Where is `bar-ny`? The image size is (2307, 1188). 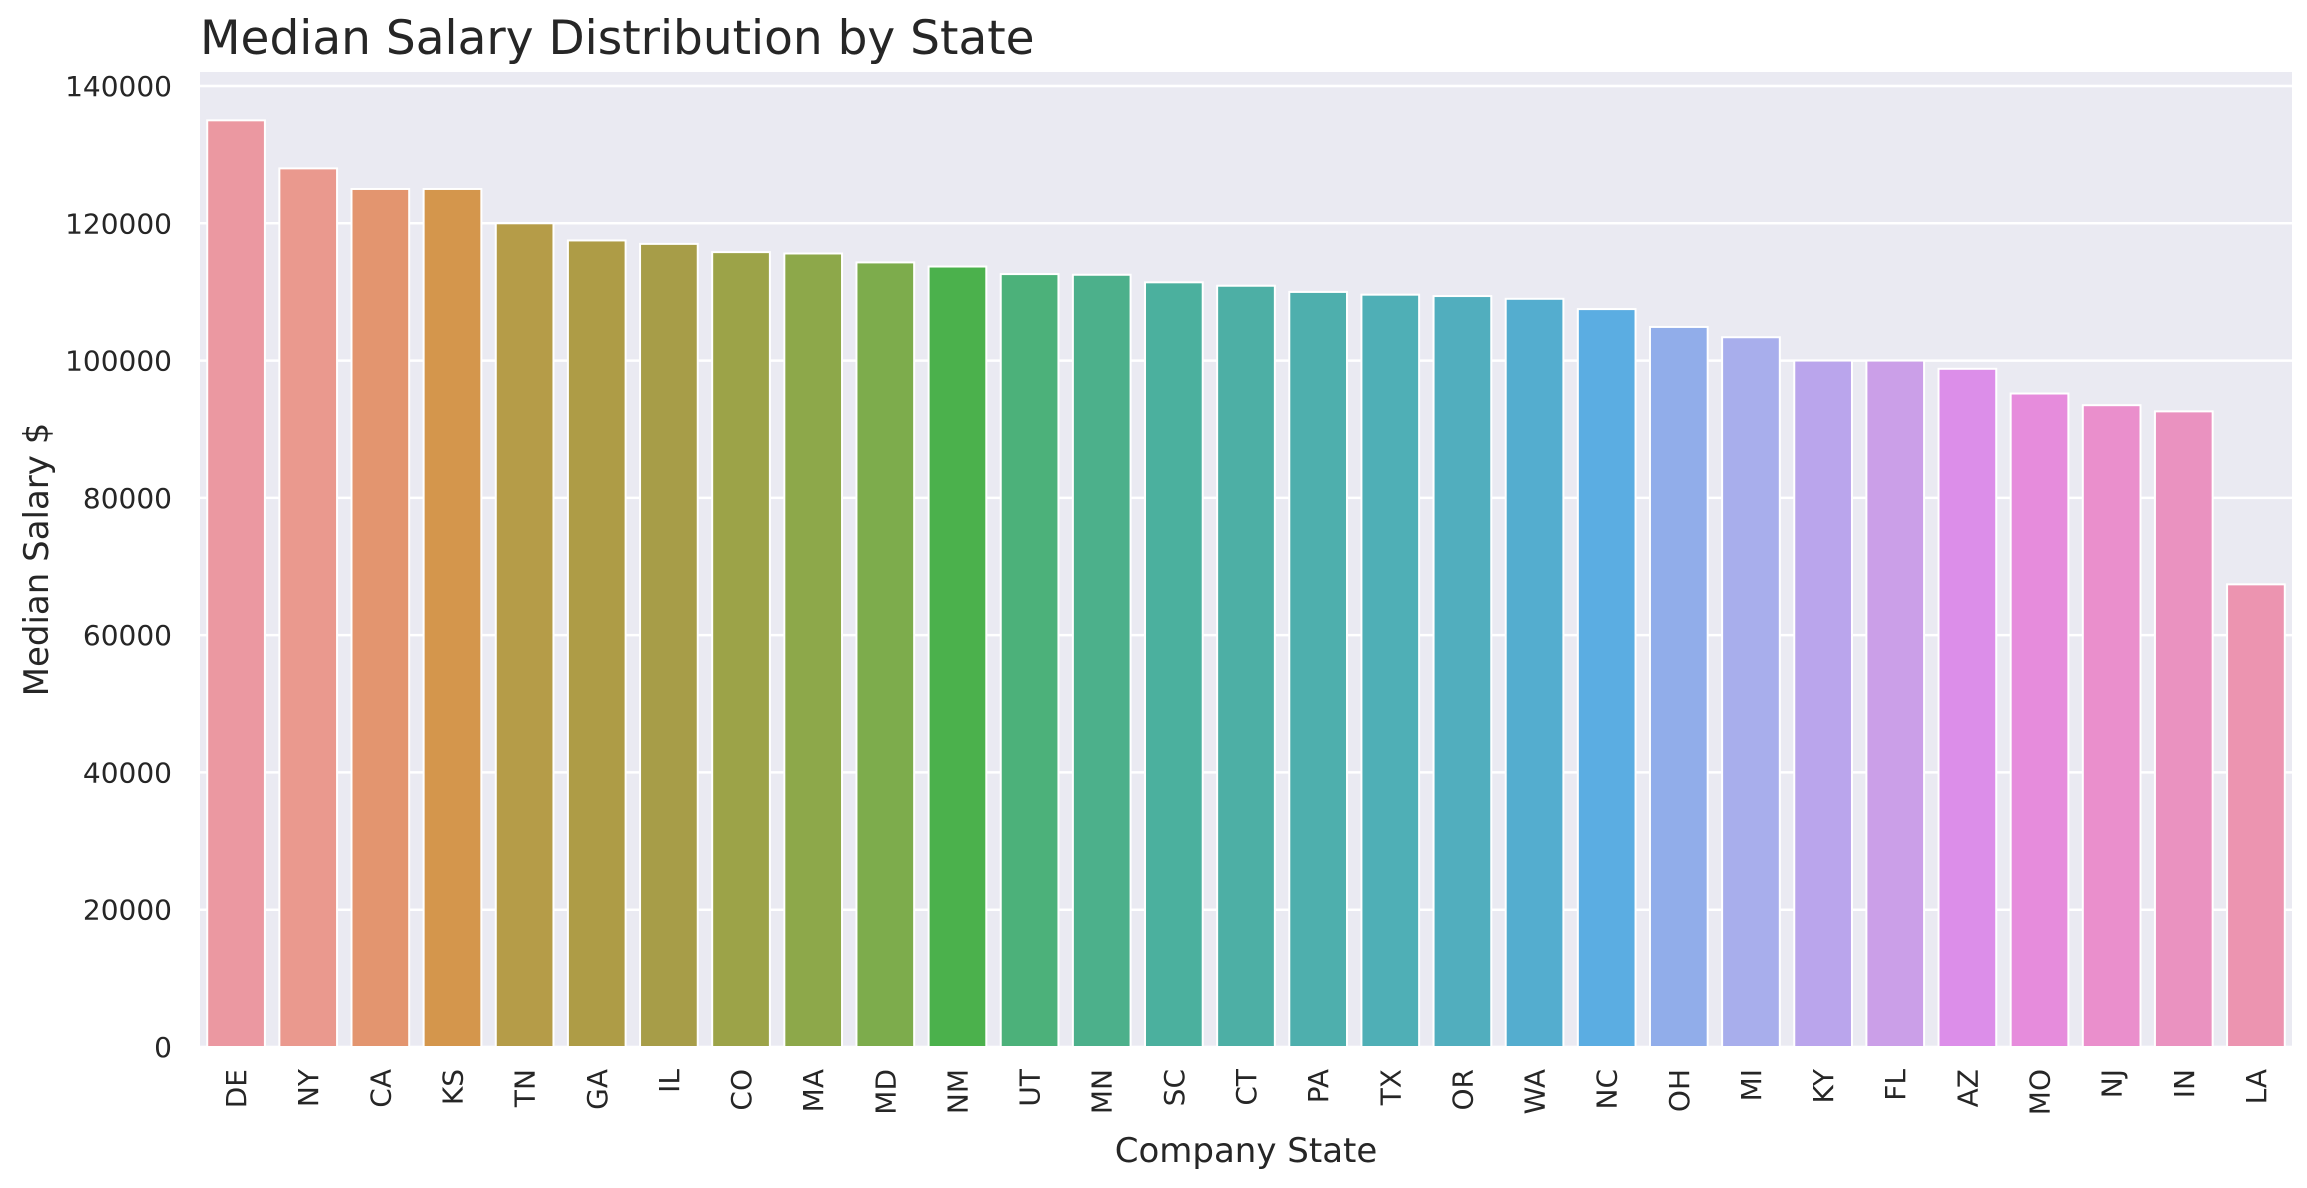 bar-ny is located at coordinates (308, 608).